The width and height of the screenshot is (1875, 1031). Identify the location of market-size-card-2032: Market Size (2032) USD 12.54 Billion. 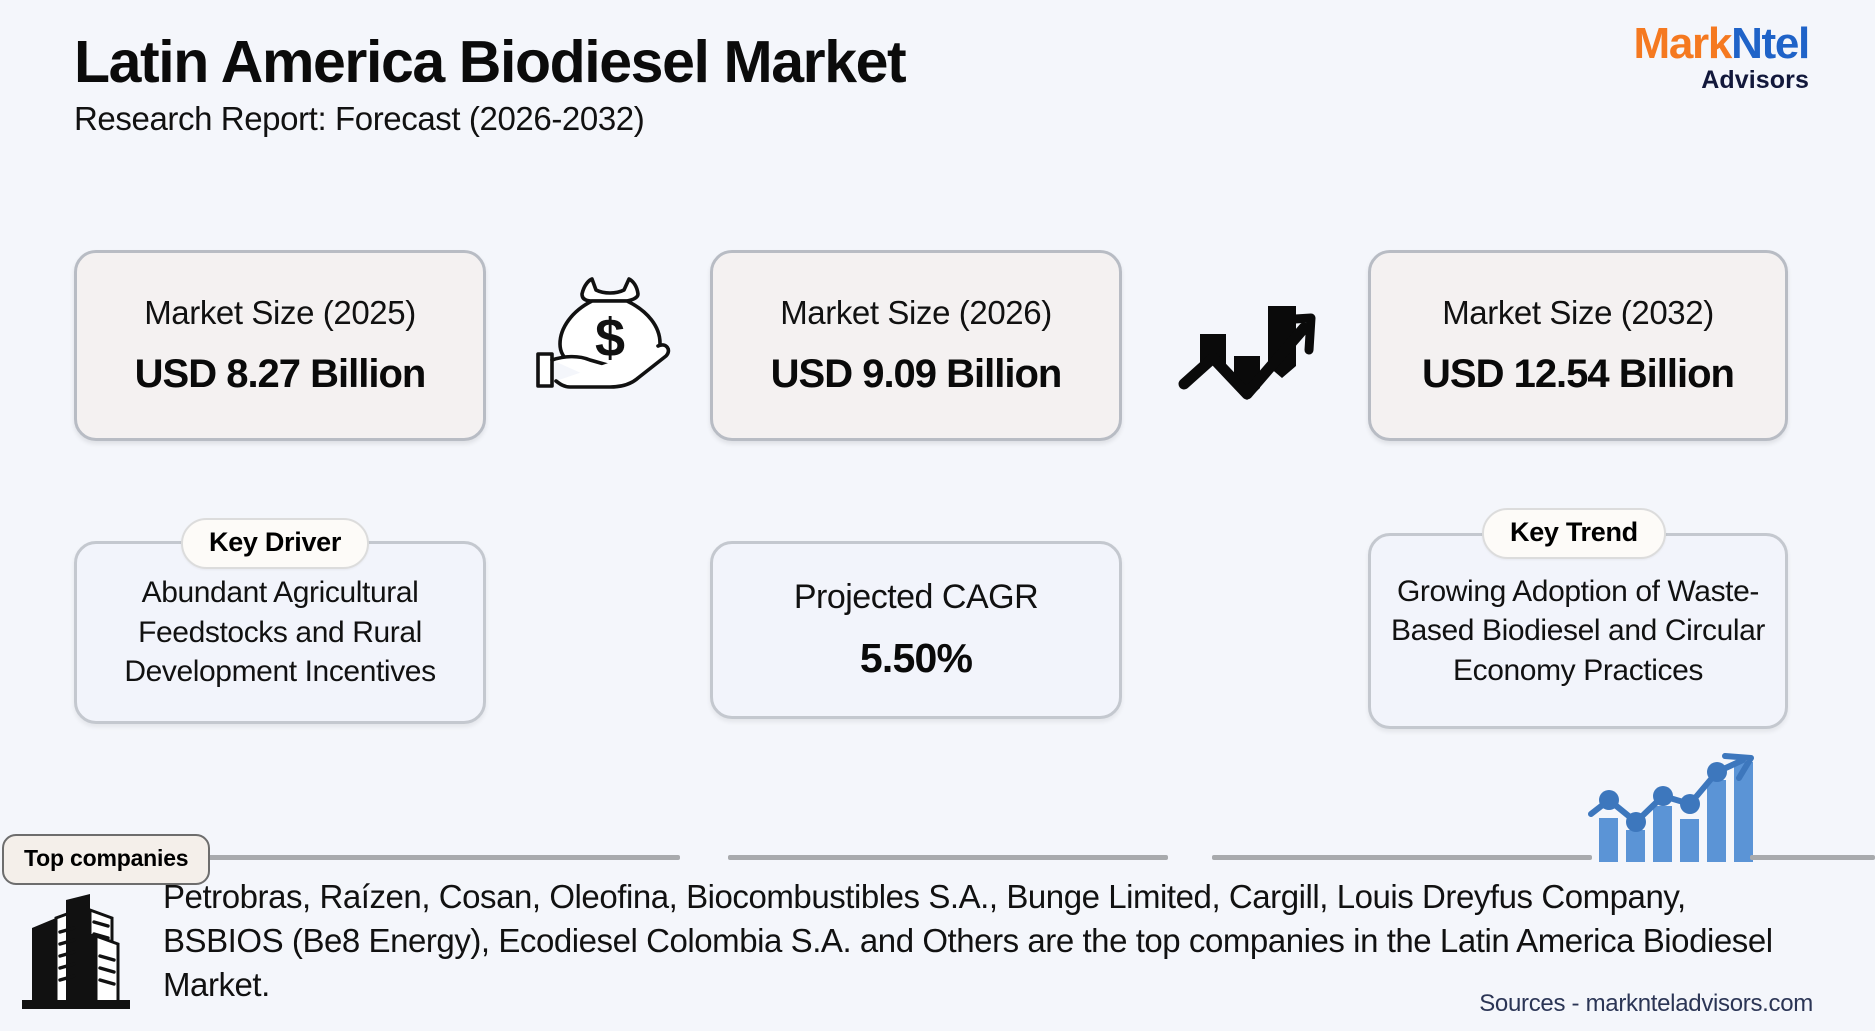
(1578, 345).